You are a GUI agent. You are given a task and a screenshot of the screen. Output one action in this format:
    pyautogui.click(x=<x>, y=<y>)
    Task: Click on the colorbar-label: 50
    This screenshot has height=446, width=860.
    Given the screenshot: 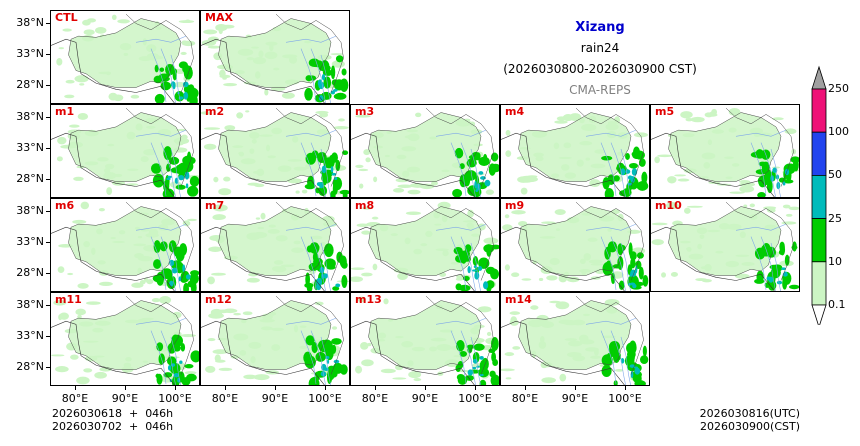 What is the action you would take?
    pyautogui.click(x=835, y=175)
    